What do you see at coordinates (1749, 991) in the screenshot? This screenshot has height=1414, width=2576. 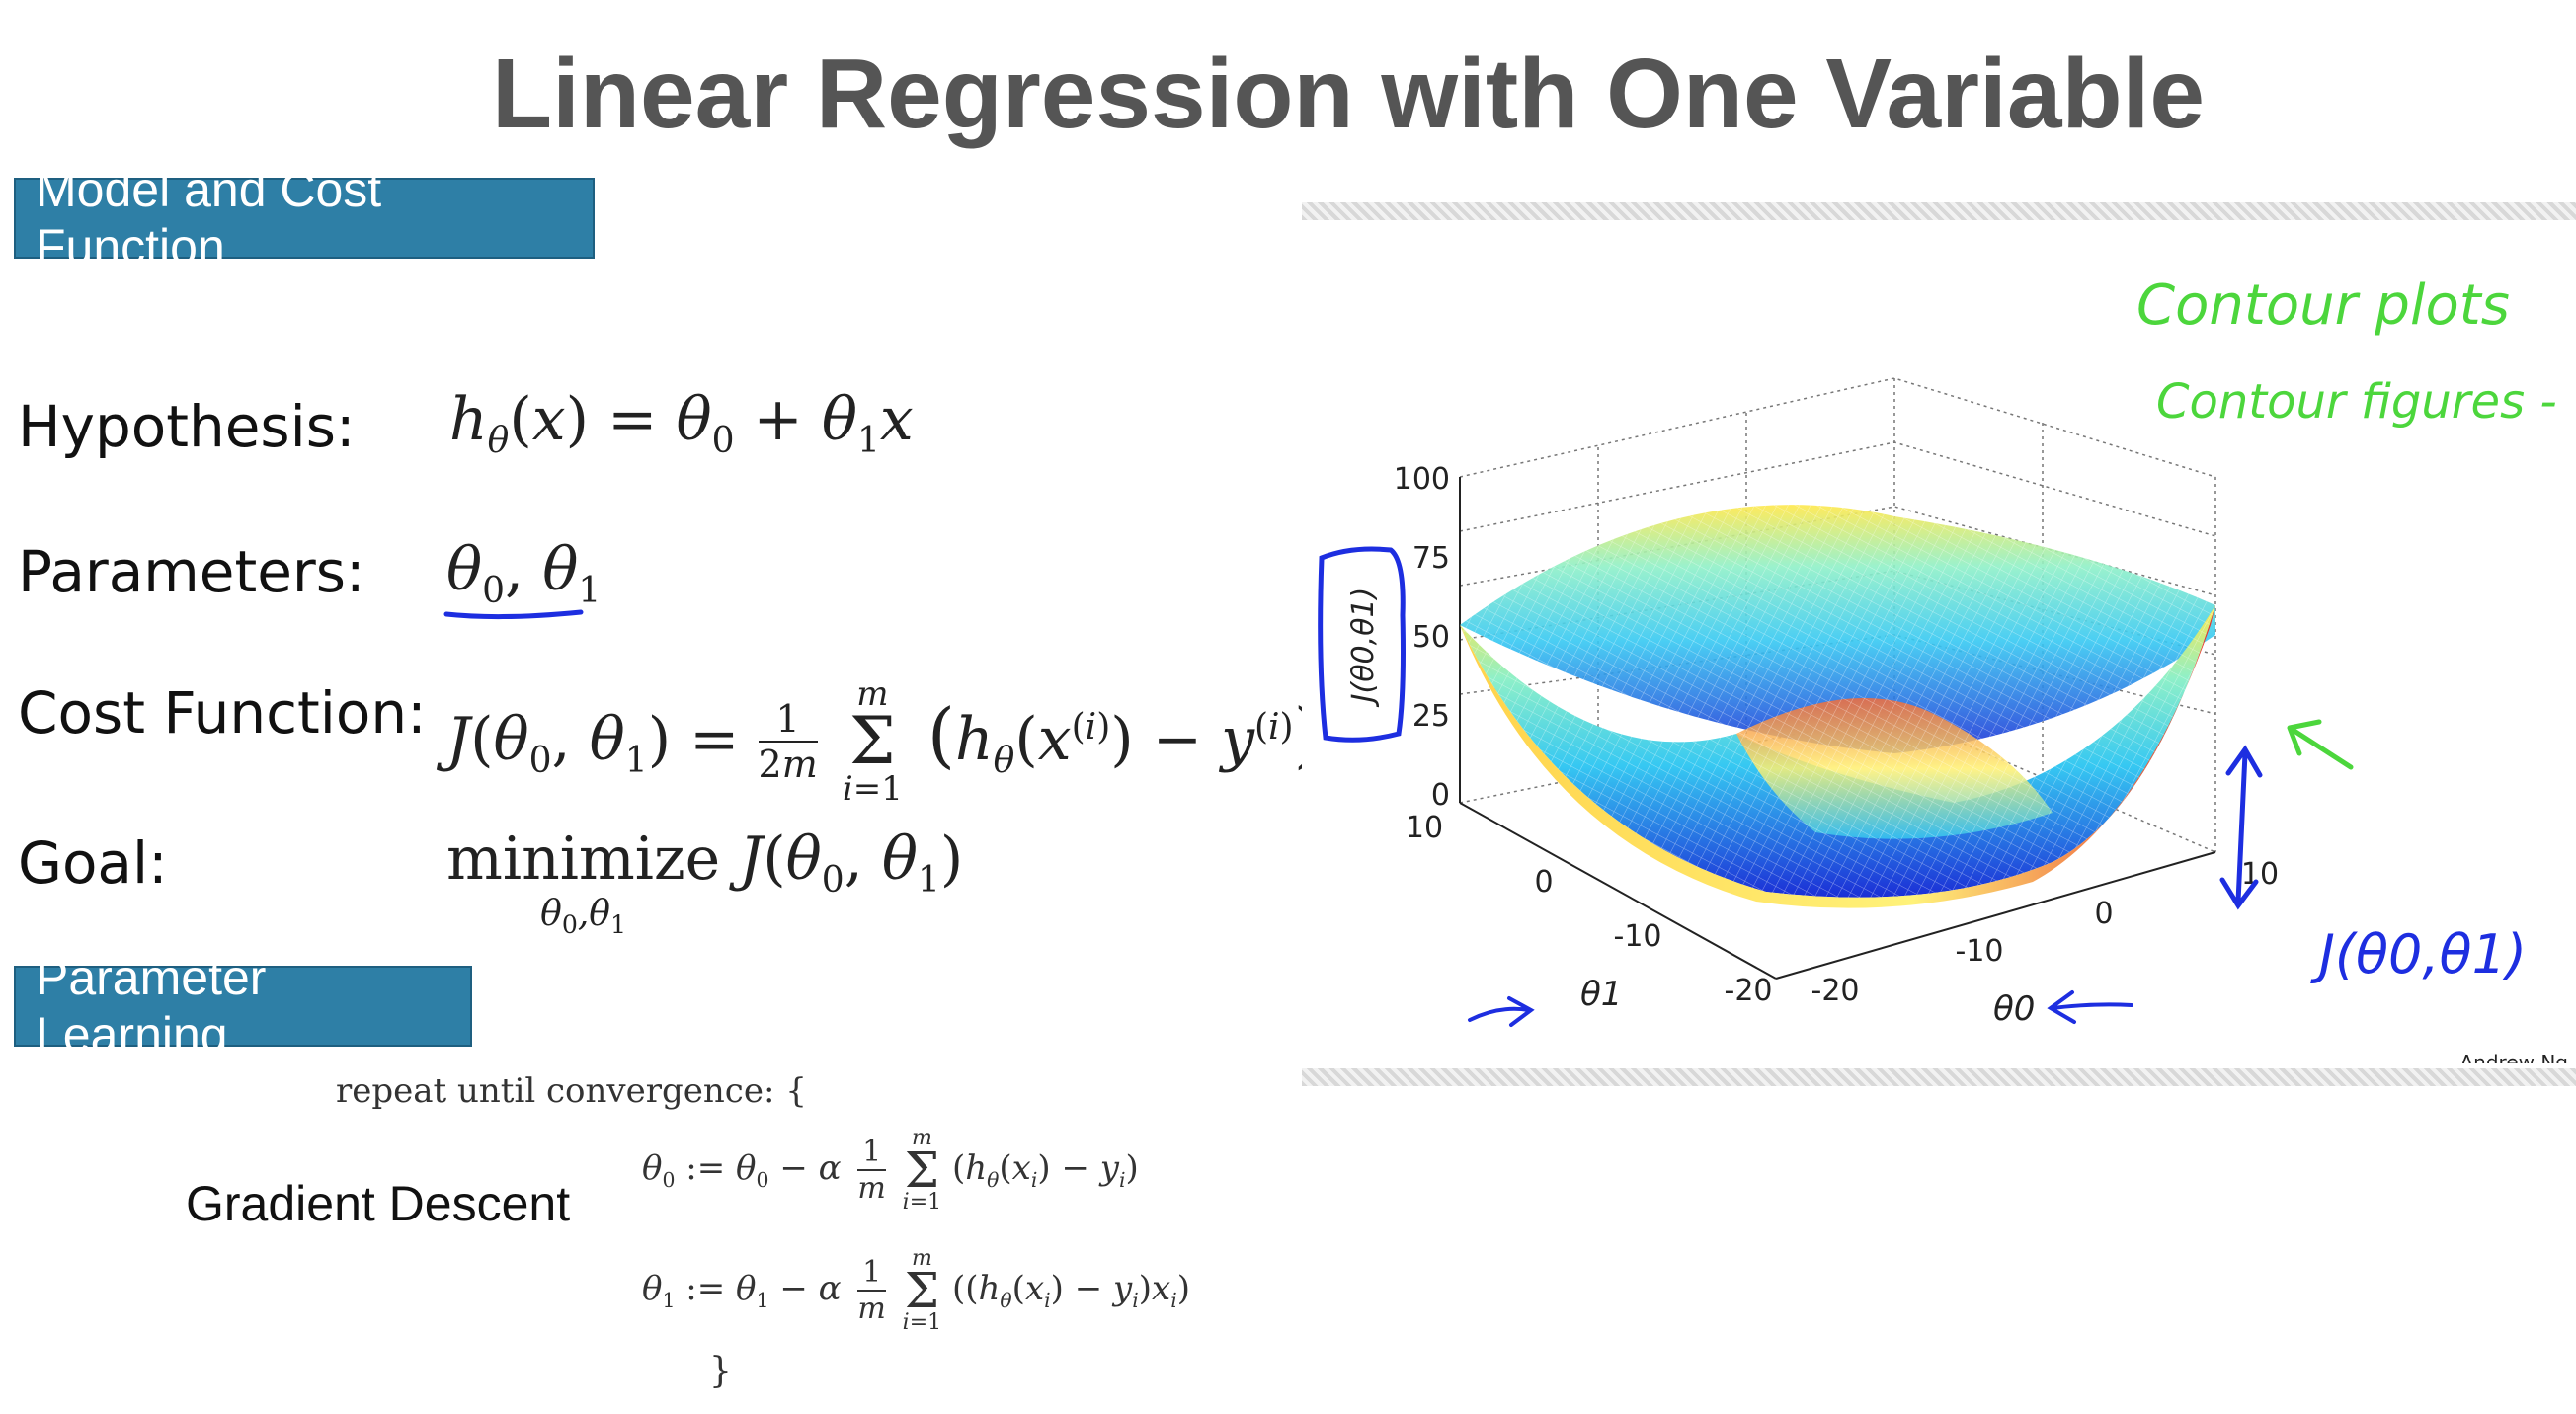 I see `theta1-tick-neg20: -20` at bounding box center [1749, 991].